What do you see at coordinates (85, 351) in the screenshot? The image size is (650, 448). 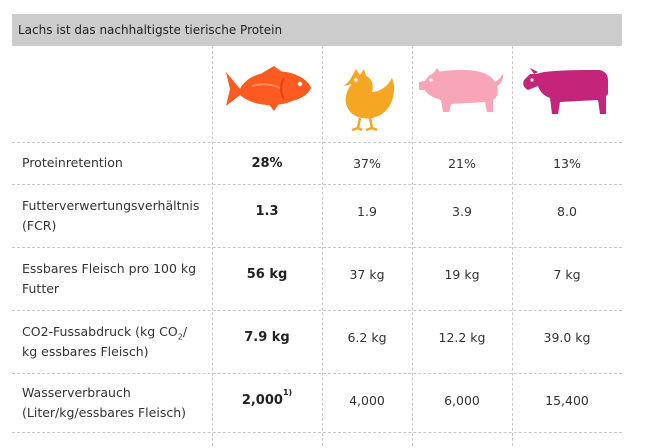 I see `row-label-co2-line2: kg essbares Fleisch)` at bounding box center [85, 351].